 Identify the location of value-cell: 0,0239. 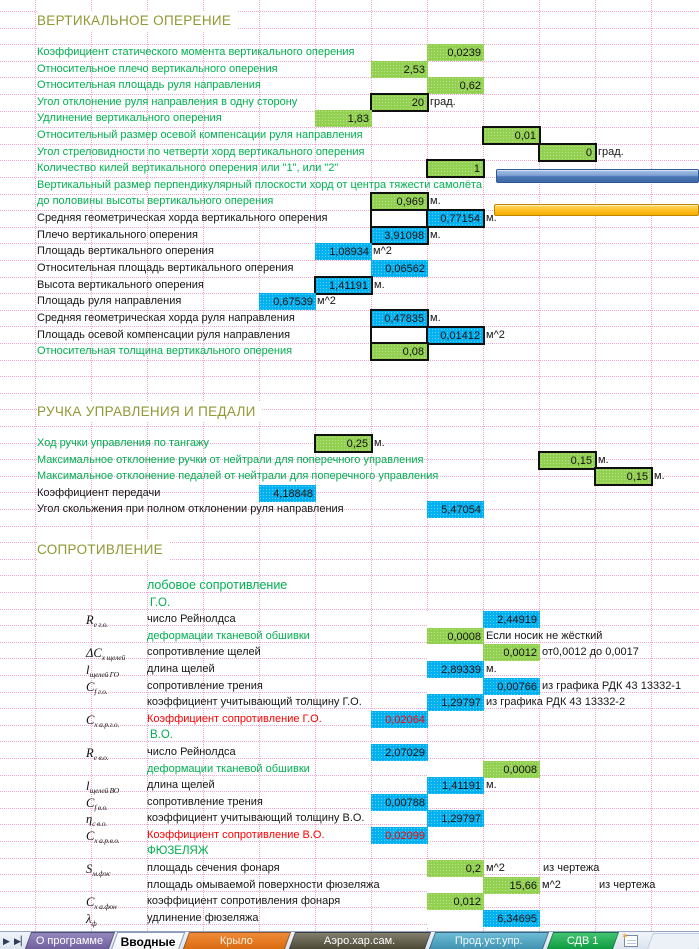
(455, 52).